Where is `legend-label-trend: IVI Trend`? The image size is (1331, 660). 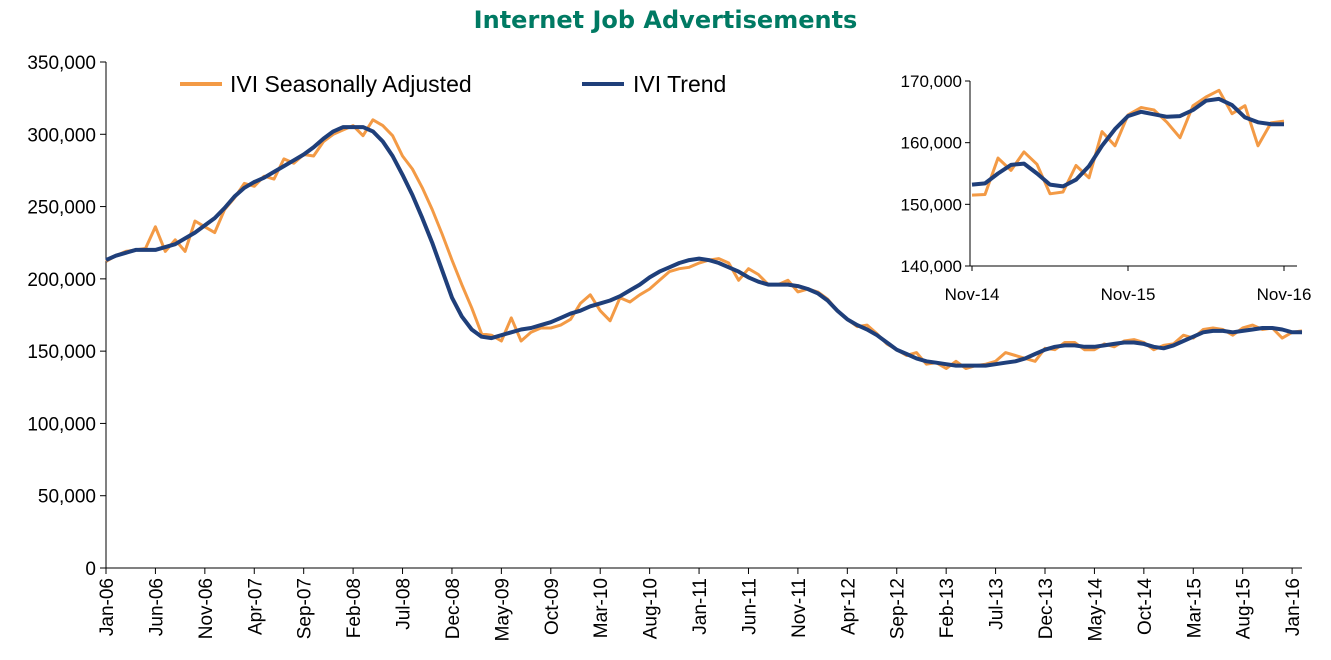
legend-label-trend: IVI Trend is located at coordinates (679, 84).